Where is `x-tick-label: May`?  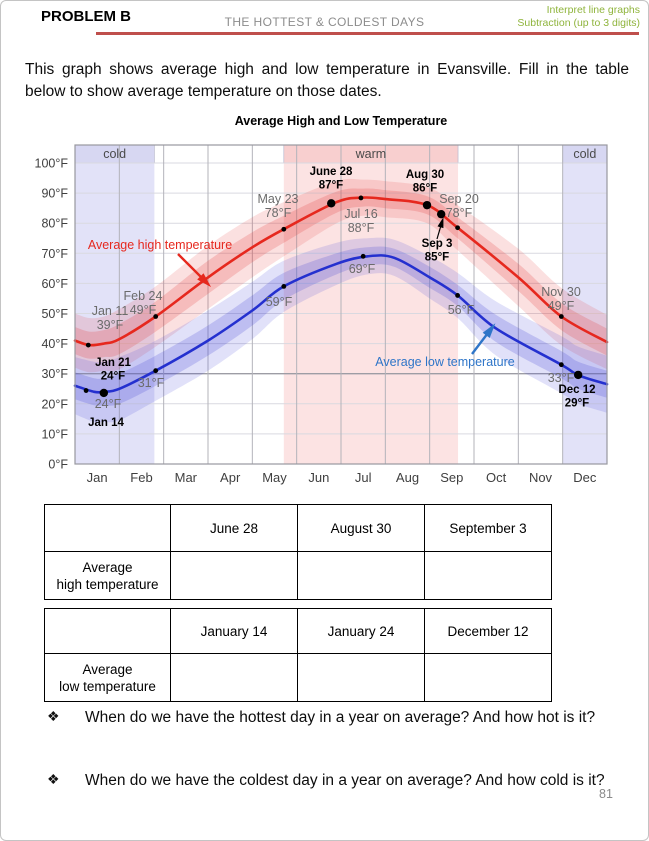
x-tick-label: May is located at coordinates (274, 477).